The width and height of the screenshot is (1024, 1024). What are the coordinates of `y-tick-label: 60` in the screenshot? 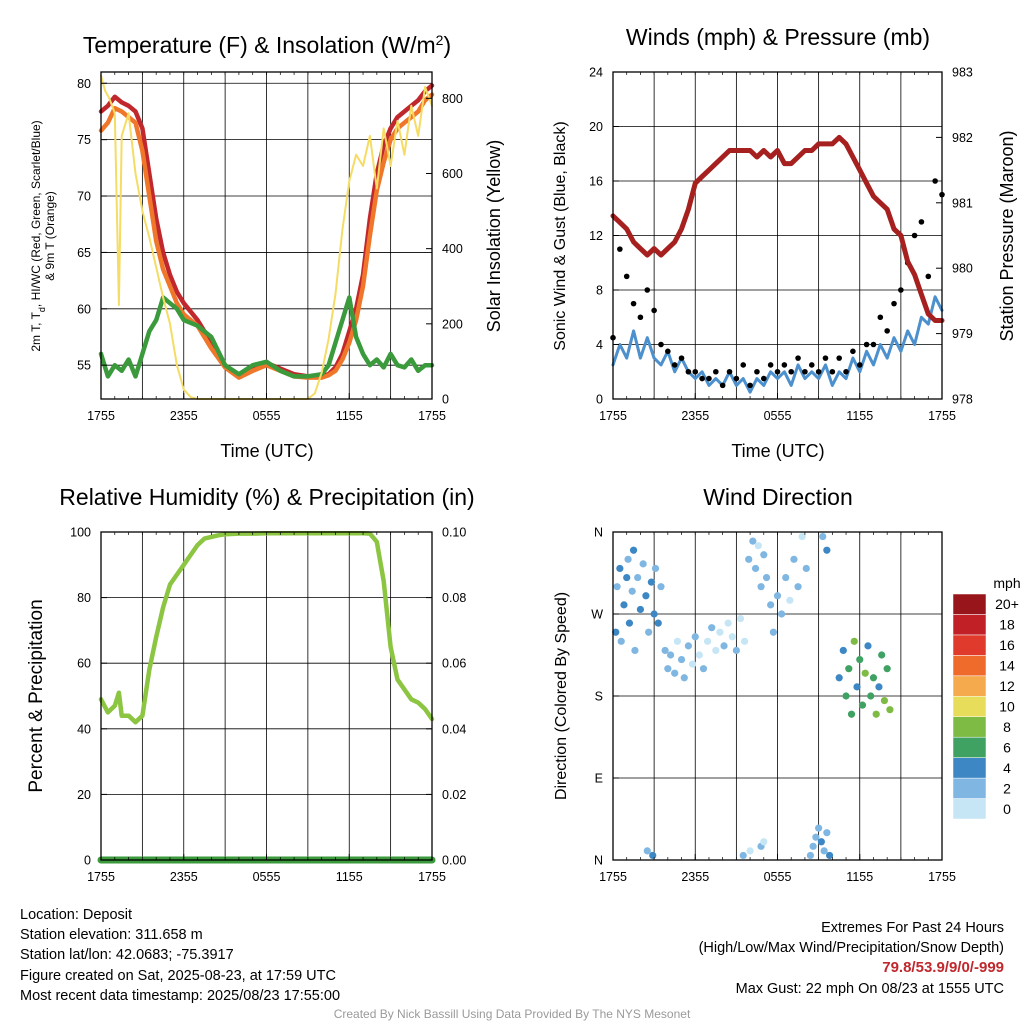 It's located at (84, 664).